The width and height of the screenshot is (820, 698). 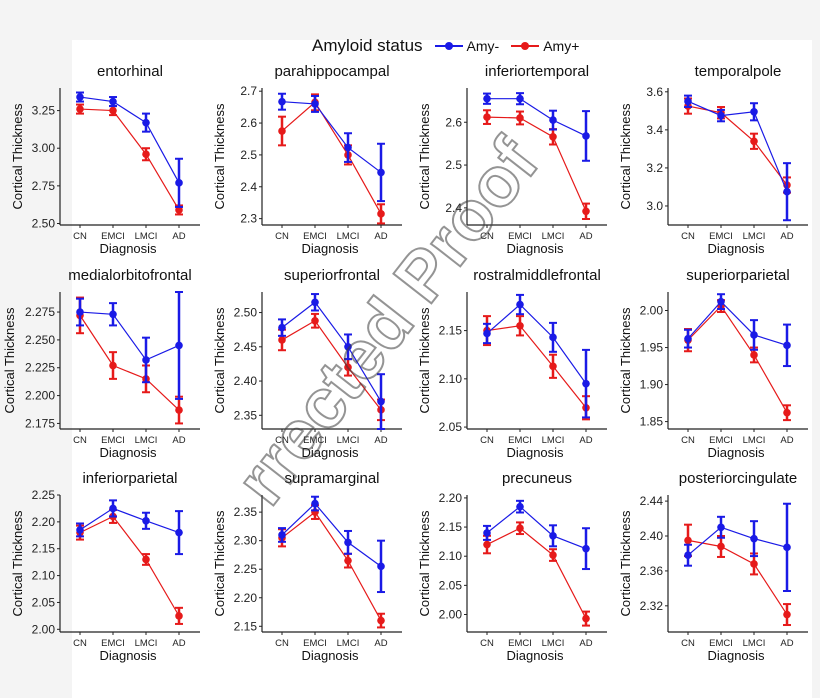 I want to click on y-tick-label: 2.15, so click(x=246, y=626).